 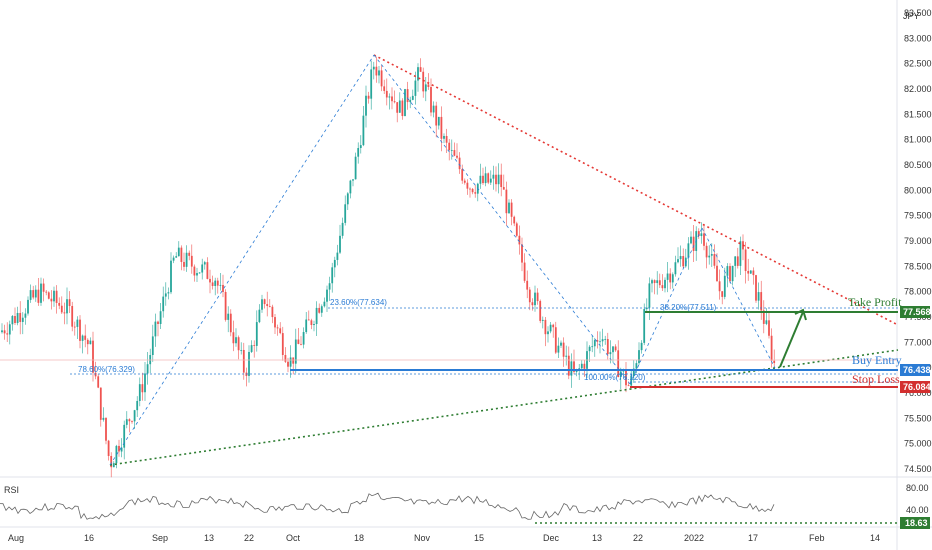 What do you see at coordinates (915, 312) in the screenshot?
I see `take-profit-tag` at bounding box center [915, 312].